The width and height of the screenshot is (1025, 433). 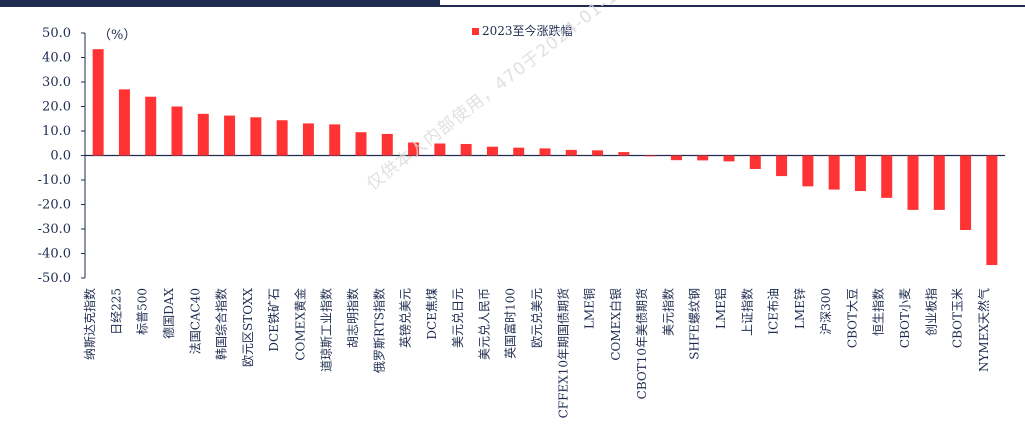 I want to click on x-tick-label: LME锌, so click(x=800, y=308).